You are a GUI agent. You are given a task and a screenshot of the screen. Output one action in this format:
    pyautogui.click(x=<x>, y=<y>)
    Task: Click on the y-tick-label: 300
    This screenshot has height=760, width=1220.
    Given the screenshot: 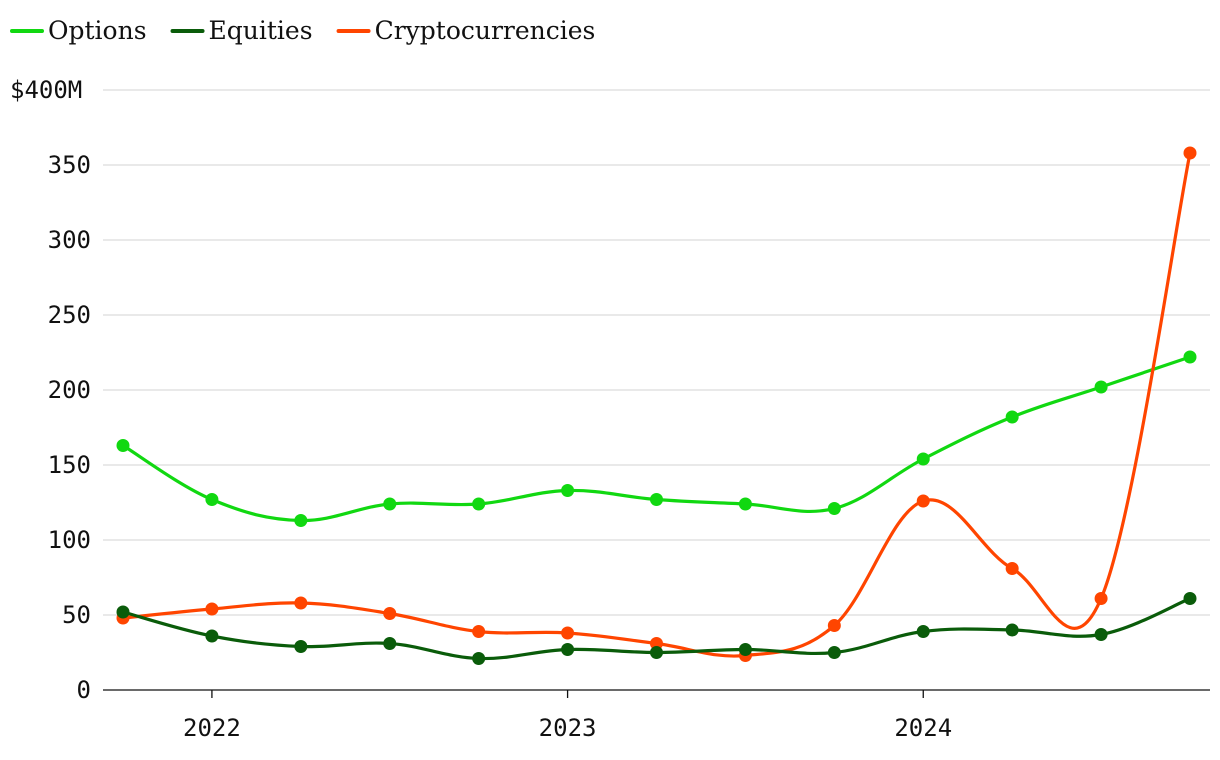 What is the action you would take?
    pyautogui.click(x=69, y=240)
    